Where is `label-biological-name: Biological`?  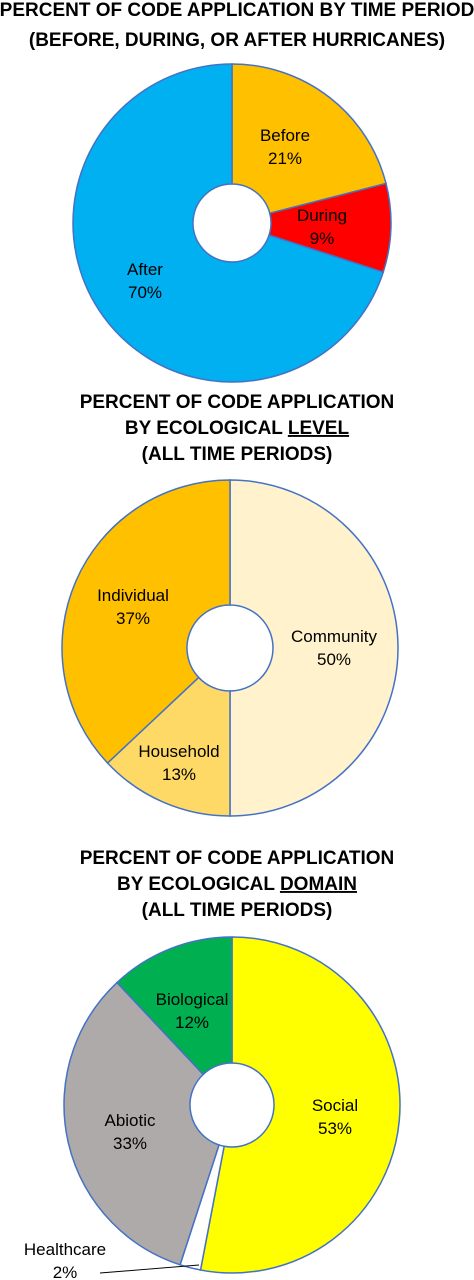
label-biological-name: Biological is located at coordinates (192, 999).